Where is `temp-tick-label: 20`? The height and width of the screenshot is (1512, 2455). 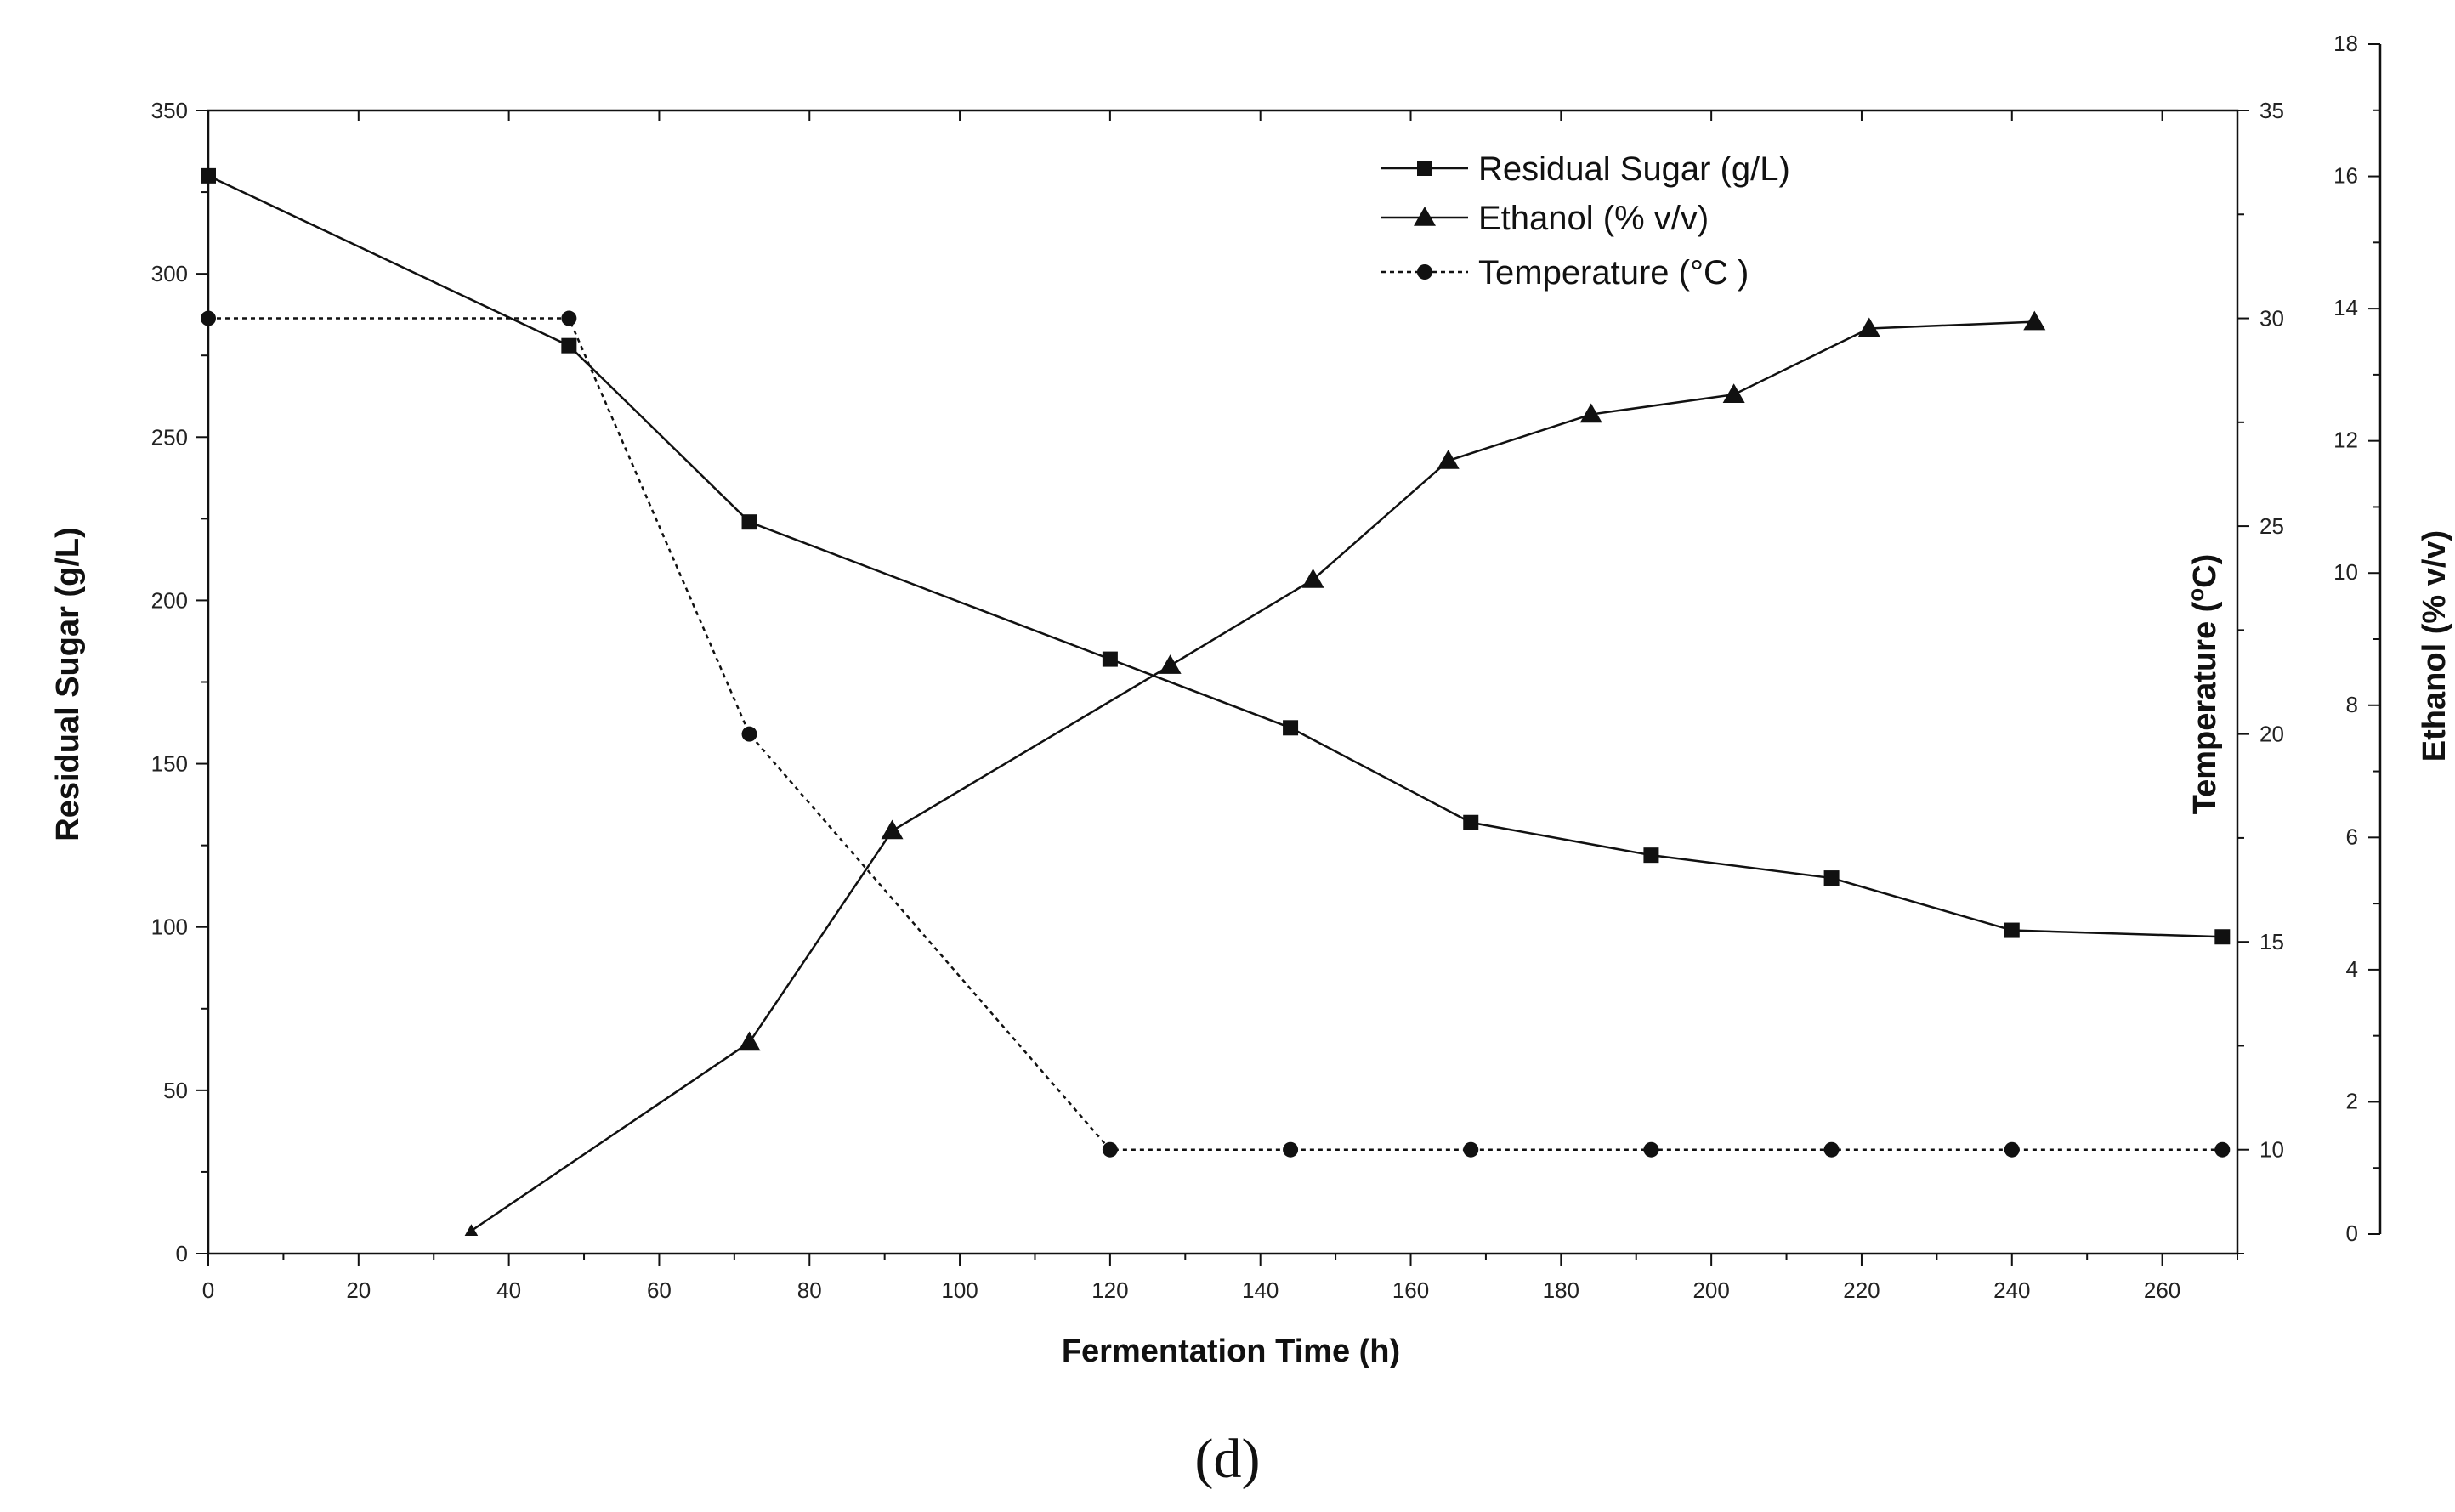 temp-tick-label: 20 is located at coordinates (2271, 734).